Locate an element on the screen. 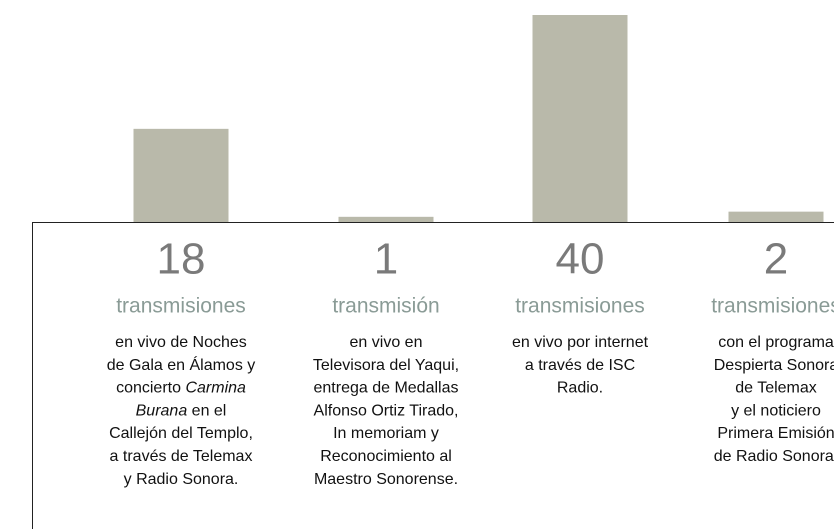 This screenshot has width=834, height=529. description-line: de Telemax is located at coordinates (776, 388).